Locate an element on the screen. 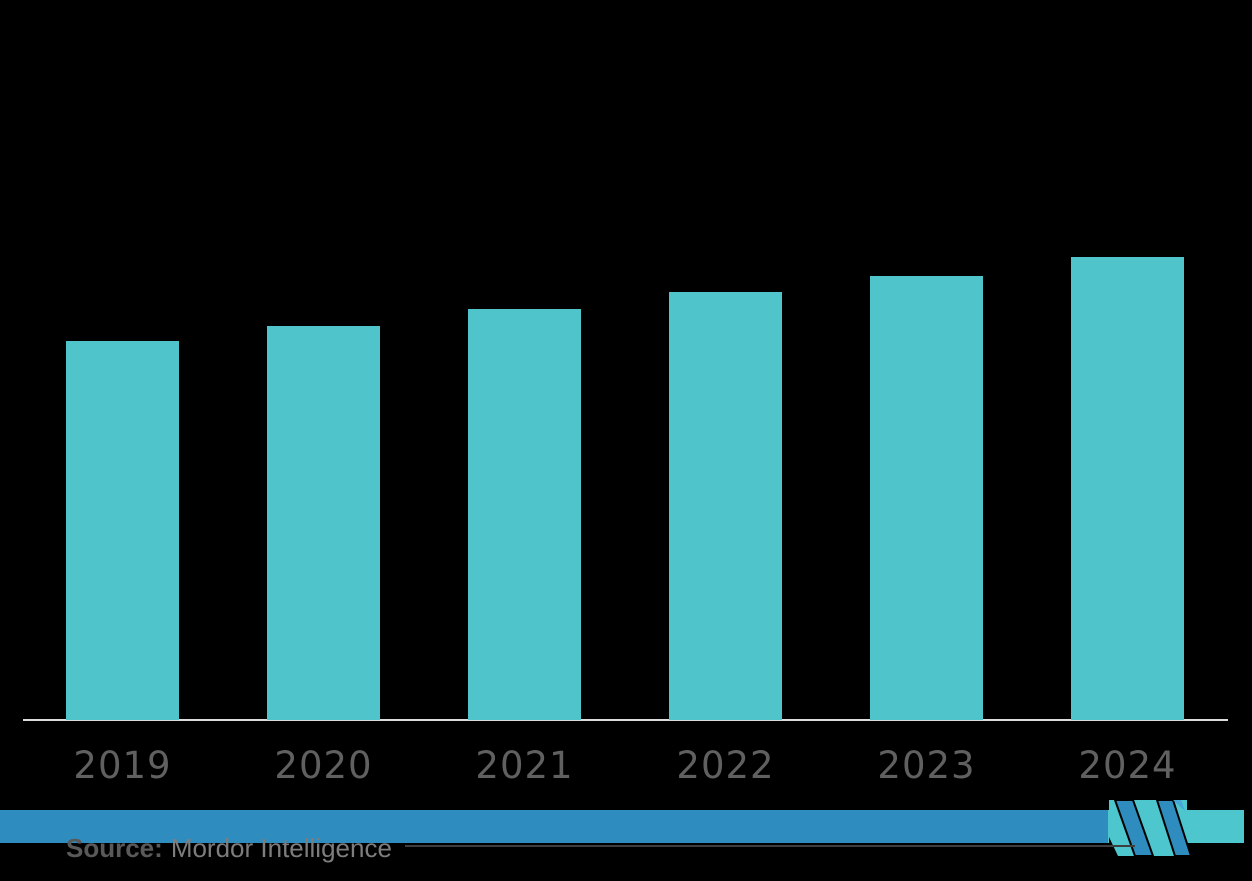  footer-rule is located at coordinates (770, 846).